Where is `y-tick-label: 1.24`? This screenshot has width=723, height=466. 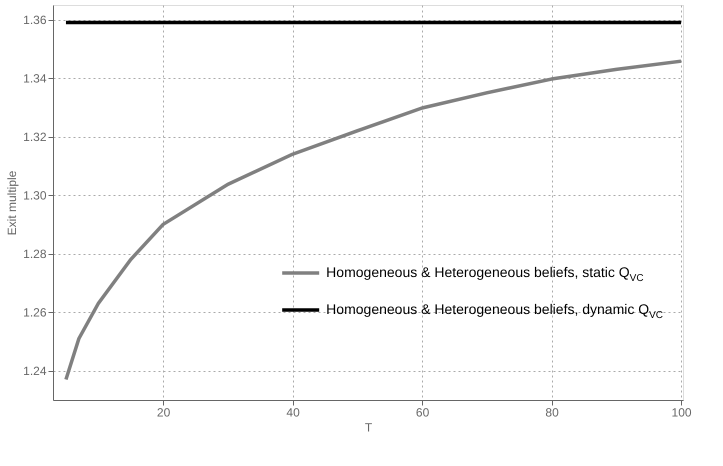 y-tick-label: 1.24 is located at coordinates (35, 371).